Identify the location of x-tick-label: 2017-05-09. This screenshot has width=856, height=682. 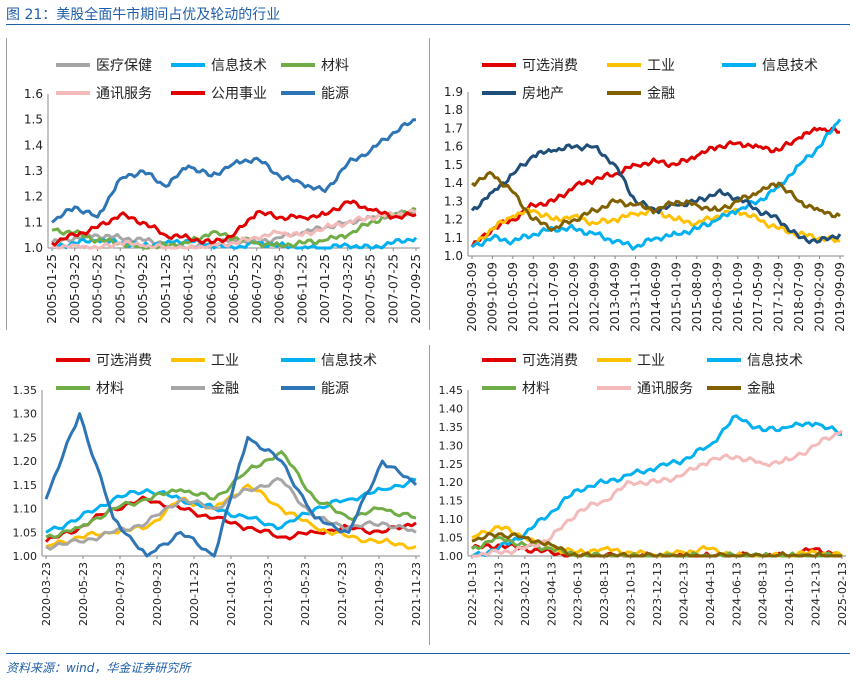
(758, 297).